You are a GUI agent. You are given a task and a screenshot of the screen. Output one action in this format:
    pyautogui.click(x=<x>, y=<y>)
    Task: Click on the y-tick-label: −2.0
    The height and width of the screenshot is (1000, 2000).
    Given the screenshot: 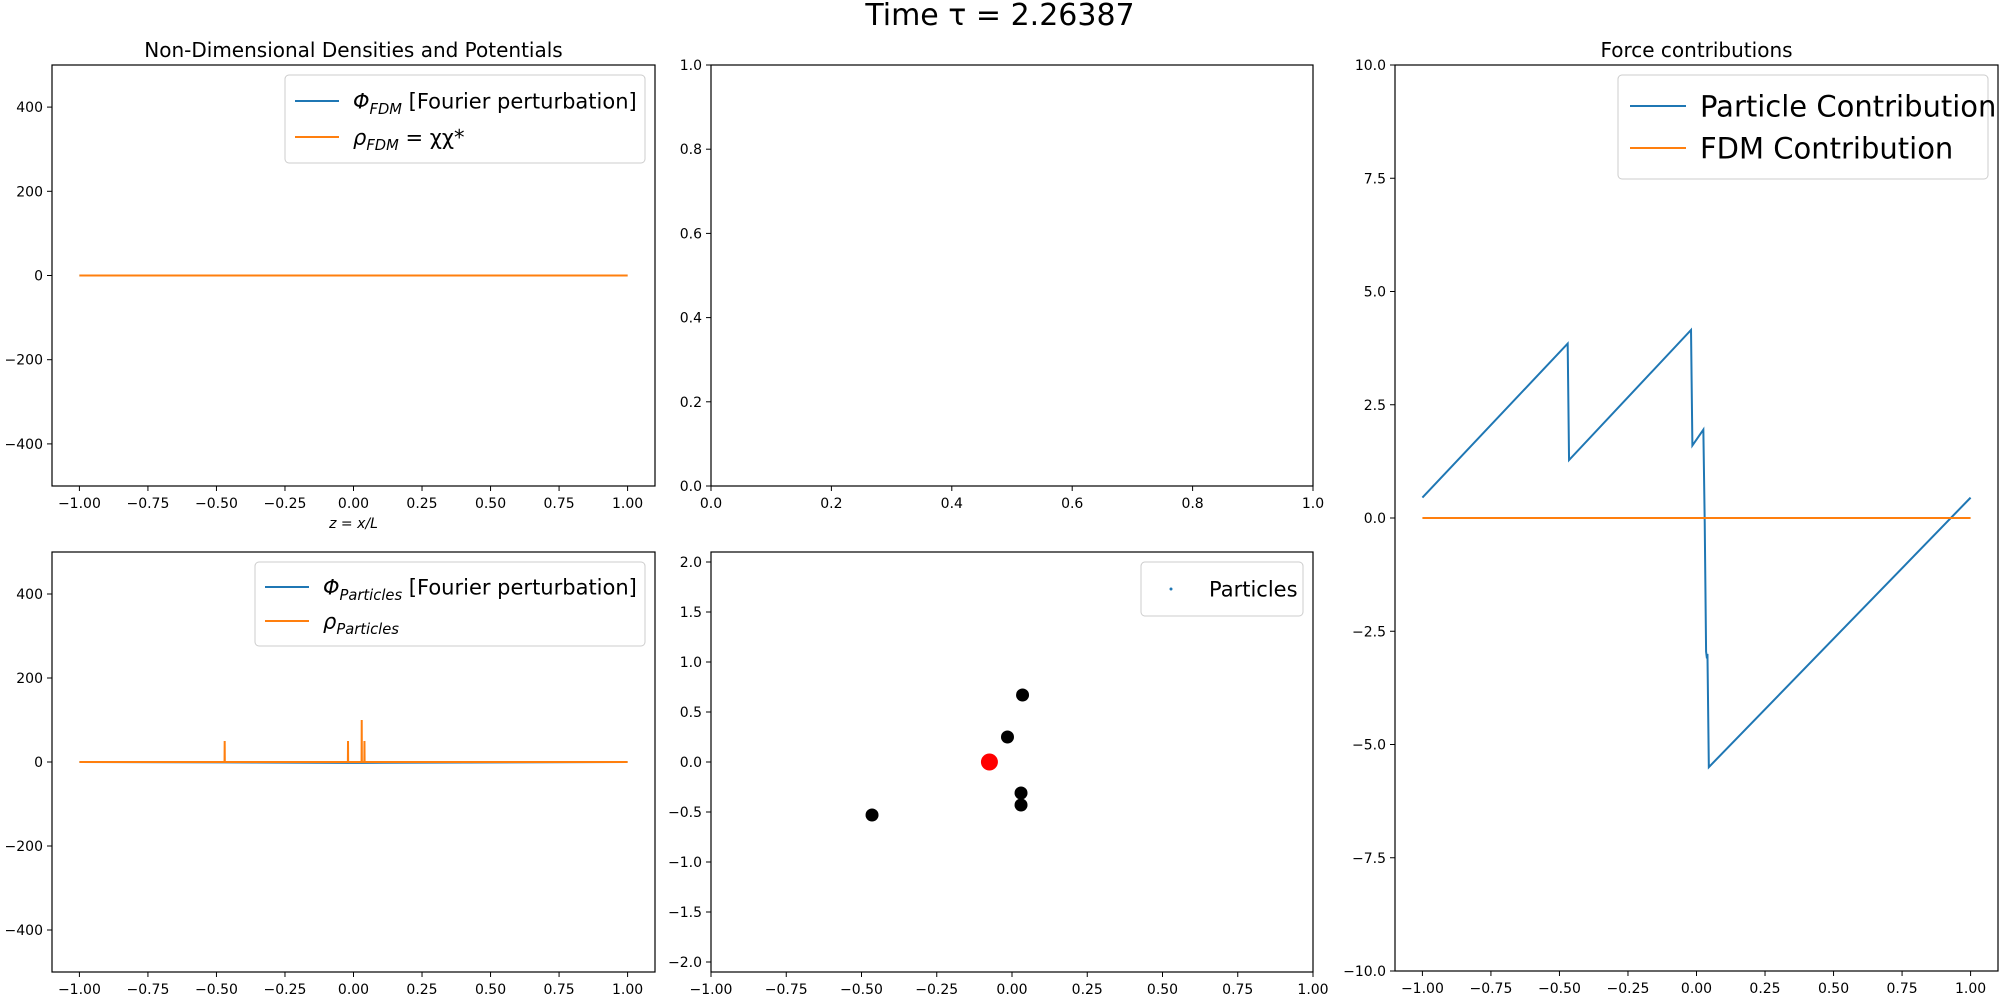 What is the action you would take?
    pyautogui.click(x=685, y=963)
    